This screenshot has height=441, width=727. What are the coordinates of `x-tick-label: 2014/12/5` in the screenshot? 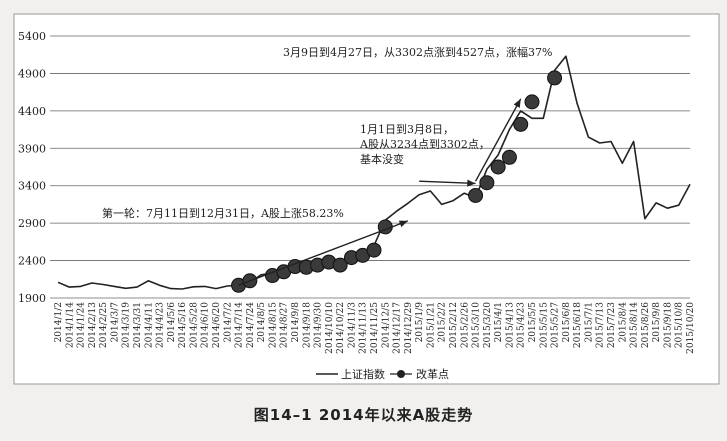 It's located at (386, 325).